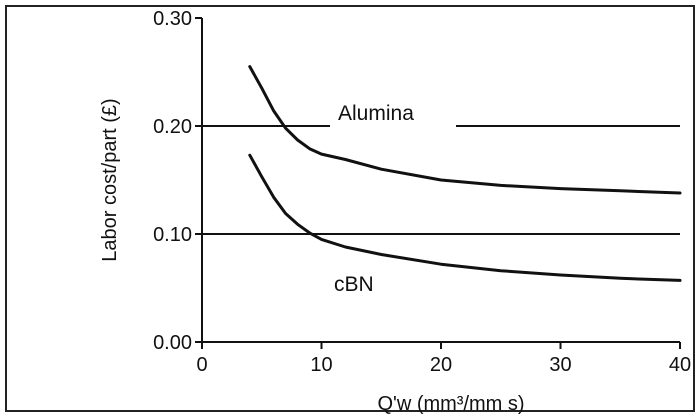  What do you see at coordinates (172, 127) in the screenshot?
I see `y-tick-label: 0.20` at bounding box center [172, 127].